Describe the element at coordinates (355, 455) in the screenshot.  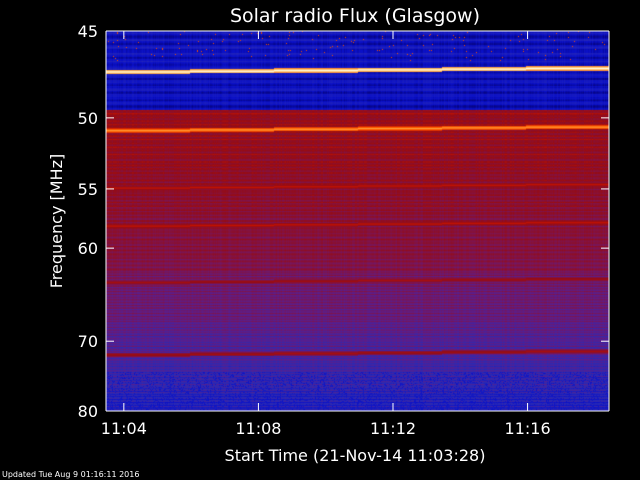
I see `x-axis-label: Start Time (21-Nov-14 11:03:28)` at that location.